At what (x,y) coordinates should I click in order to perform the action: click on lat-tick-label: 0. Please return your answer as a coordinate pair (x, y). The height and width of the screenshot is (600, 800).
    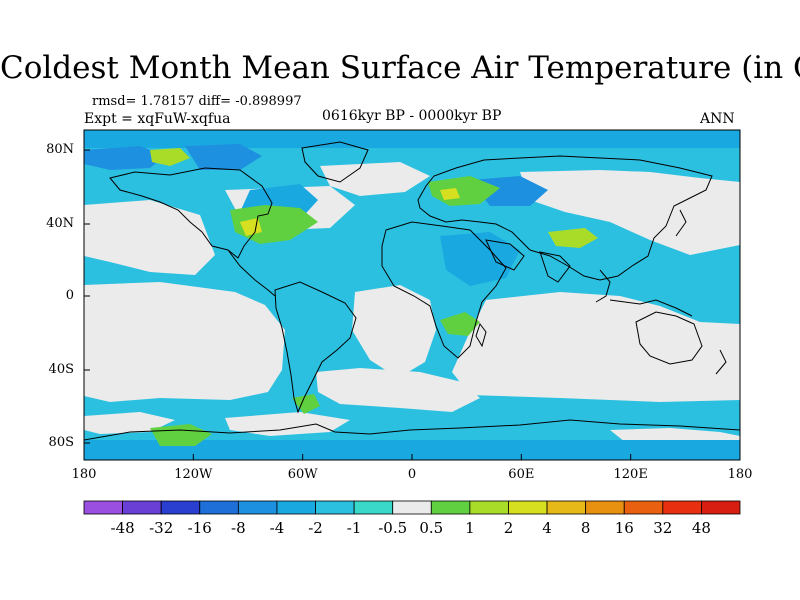
    Looking at the image, I should click on (69, 295).